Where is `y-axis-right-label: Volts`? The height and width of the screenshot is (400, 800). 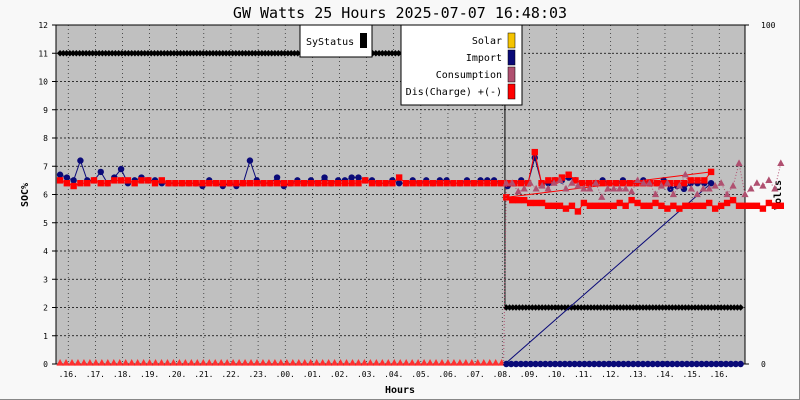 y-axis-right-label: Volts is located at coordinates (778, 195).